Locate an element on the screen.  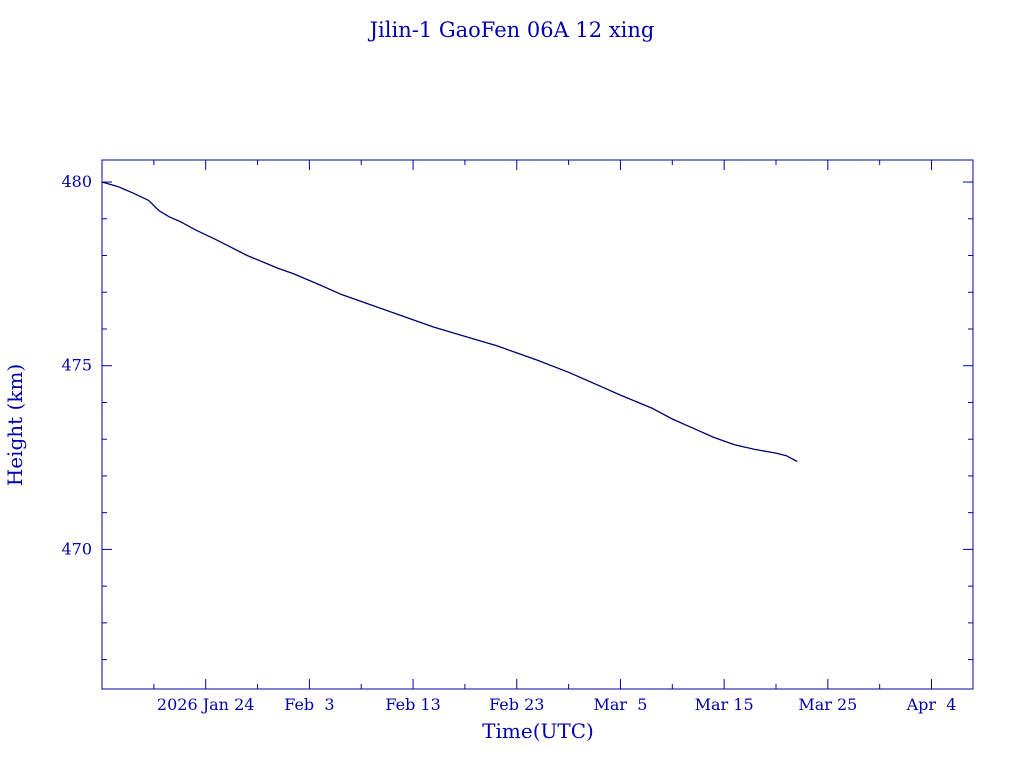
x-tick-label: Feb 13 is located at coordinates (412, 704).